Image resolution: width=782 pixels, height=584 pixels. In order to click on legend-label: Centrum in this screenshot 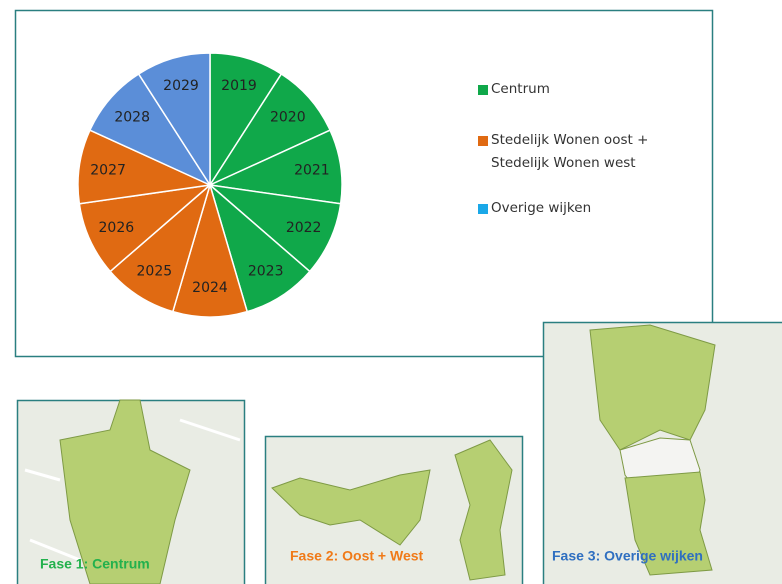, I will do `click(520, 89)`.